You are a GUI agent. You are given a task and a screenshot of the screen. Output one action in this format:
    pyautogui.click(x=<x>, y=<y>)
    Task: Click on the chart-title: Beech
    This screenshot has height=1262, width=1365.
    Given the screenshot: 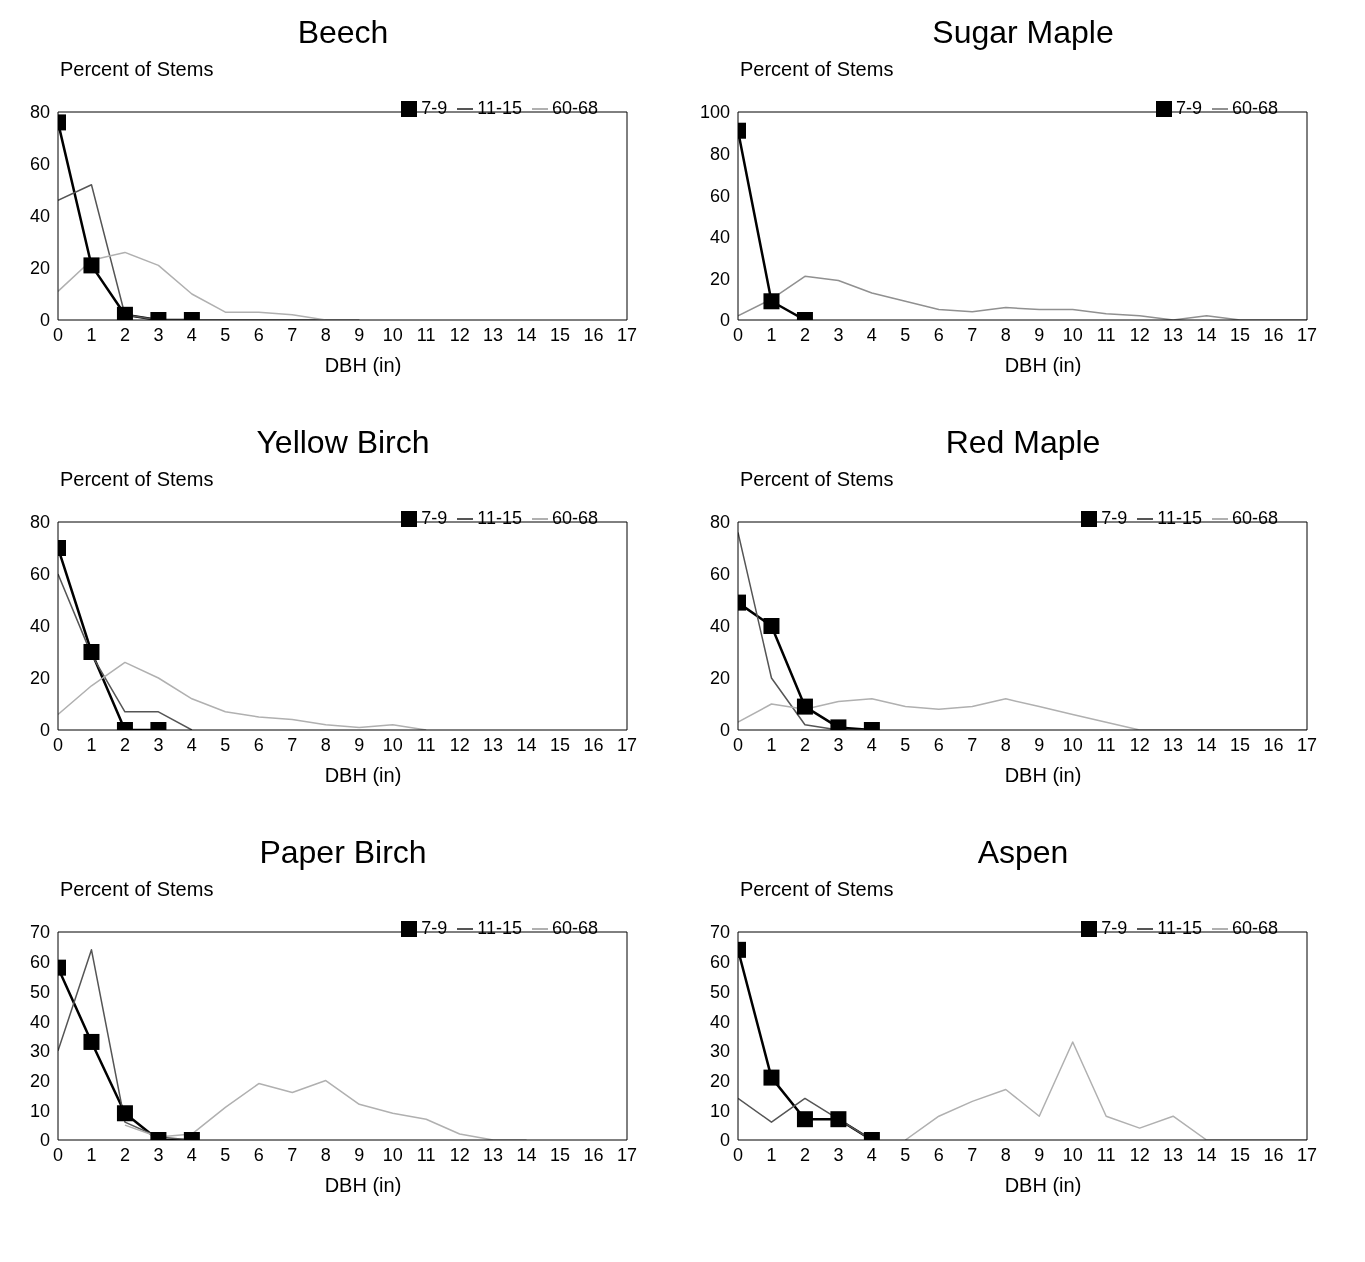 What is the action you would take?
    pyautogui.click(x=343, y=32)
    